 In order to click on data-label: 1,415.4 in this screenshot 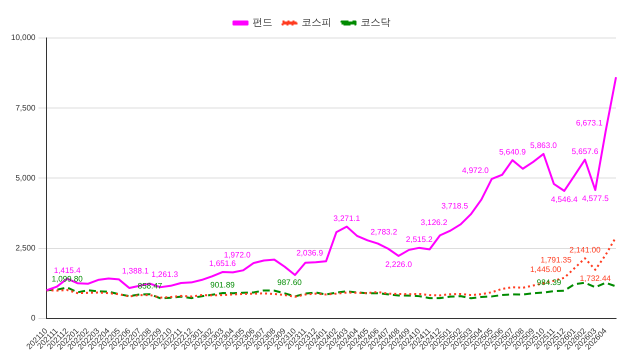, I will do `click(68, 270)`.